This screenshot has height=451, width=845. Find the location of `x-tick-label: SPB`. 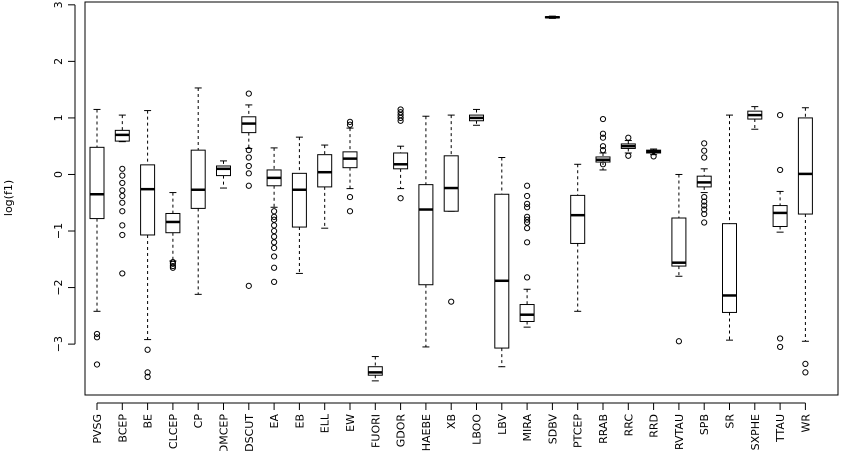

x-tick-label: SPB is located at coordinates (704, 424).